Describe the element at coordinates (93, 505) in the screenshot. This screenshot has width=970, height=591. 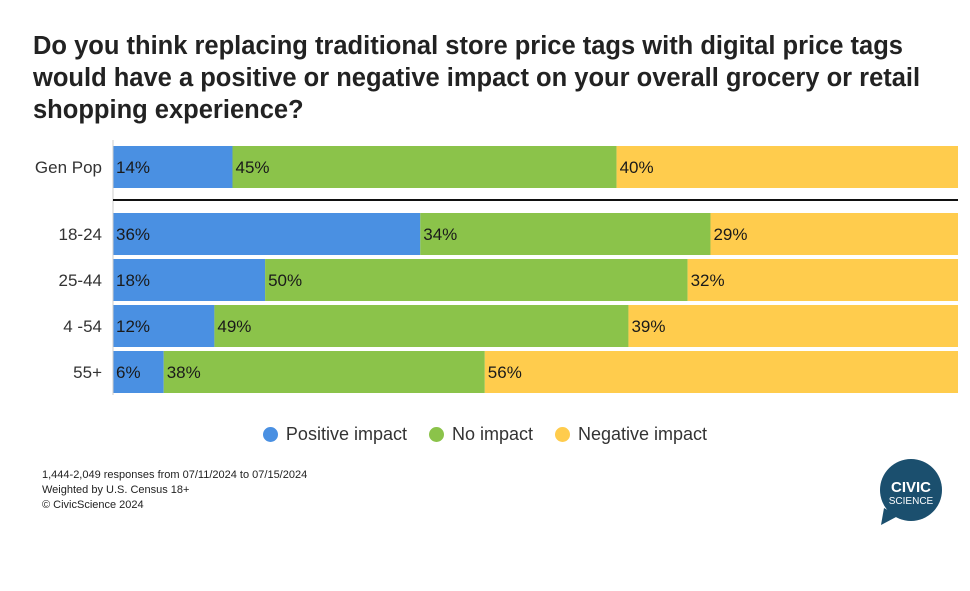
I see `footer-copyright: © CivicScience 2024` at that location.